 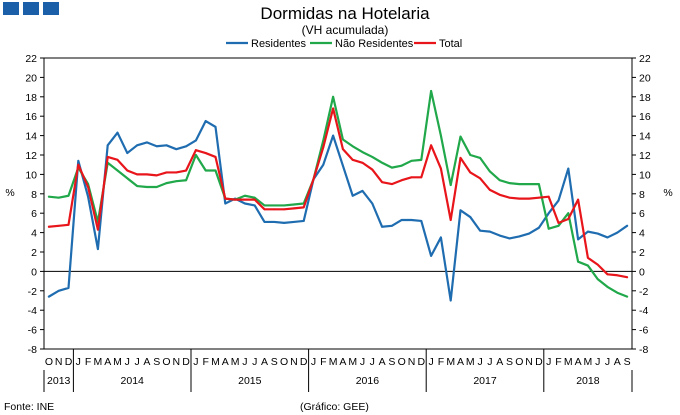 I want to click on y-tick-label-right: 8, so click(x=642, y=195).